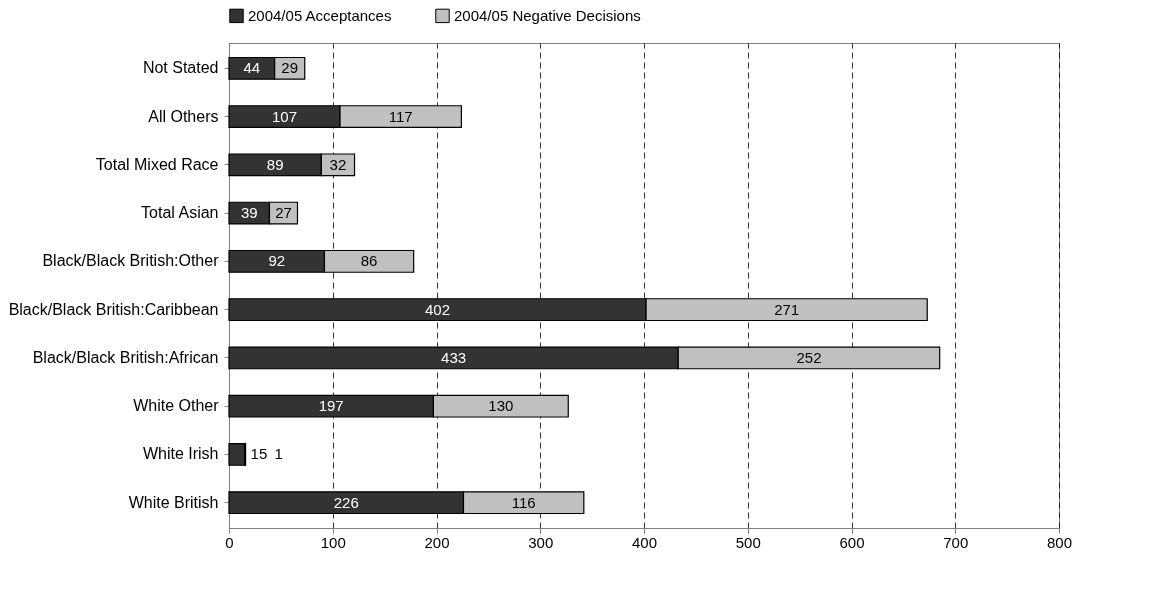 Image resolution: width=1151 pixels, height=593 pixels. I want to click on data-label: 226, so click(346, 502).